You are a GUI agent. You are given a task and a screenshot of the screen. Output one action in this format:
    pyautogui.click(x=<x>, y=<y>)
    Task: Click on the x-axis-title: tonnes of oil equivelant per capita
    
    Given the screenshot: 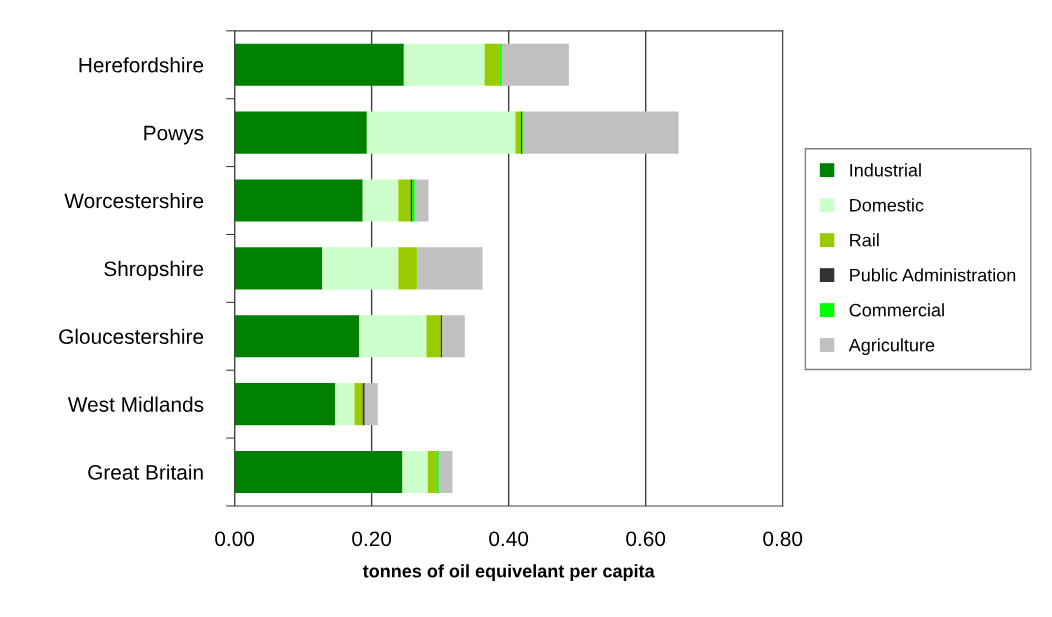 What is the action you would take?
    pyautogui.click(x=508, y=573)
    